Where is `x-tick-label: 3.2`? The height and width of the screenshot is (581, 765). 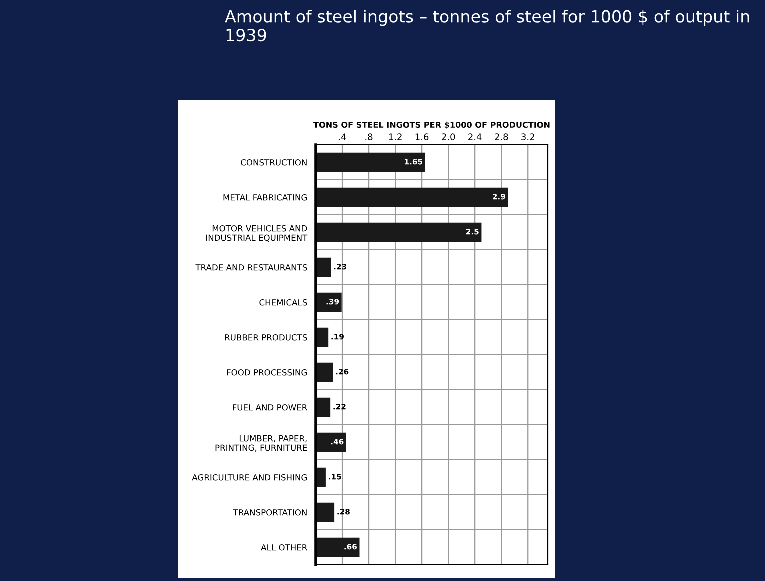
x-tick-label: 3.2 is located at coordinates (528, 137).